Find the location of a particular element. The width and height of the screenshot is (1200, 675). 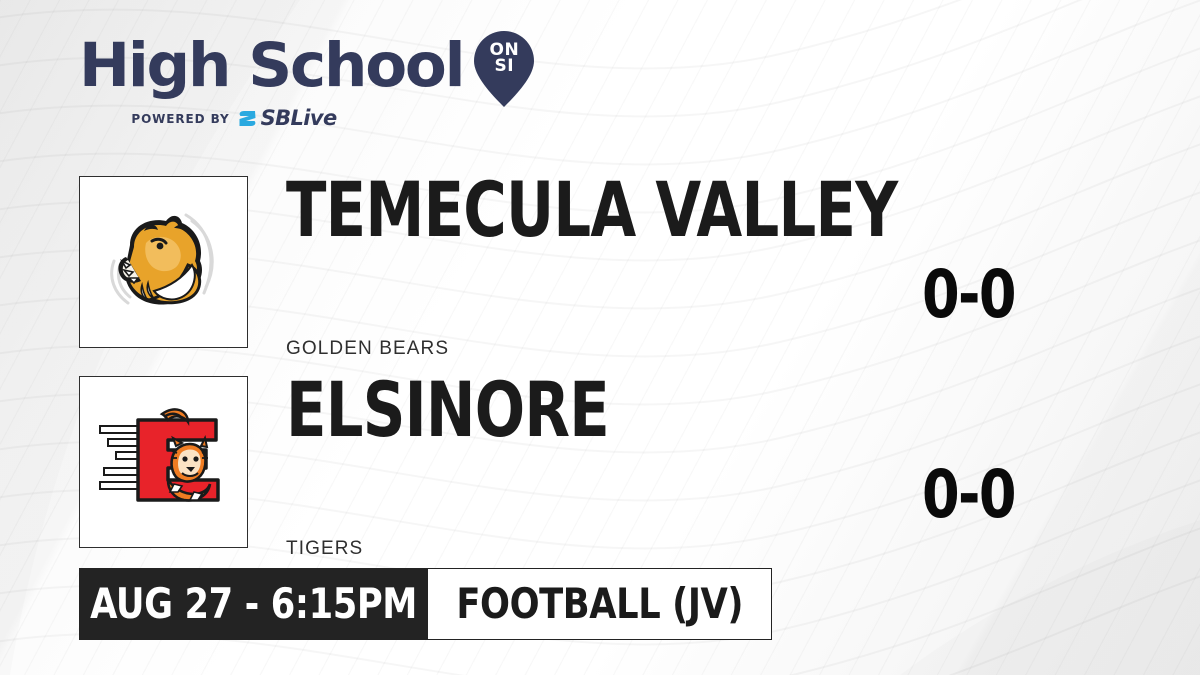

sblive-word-light: ive is located at coordinates (320, 118).